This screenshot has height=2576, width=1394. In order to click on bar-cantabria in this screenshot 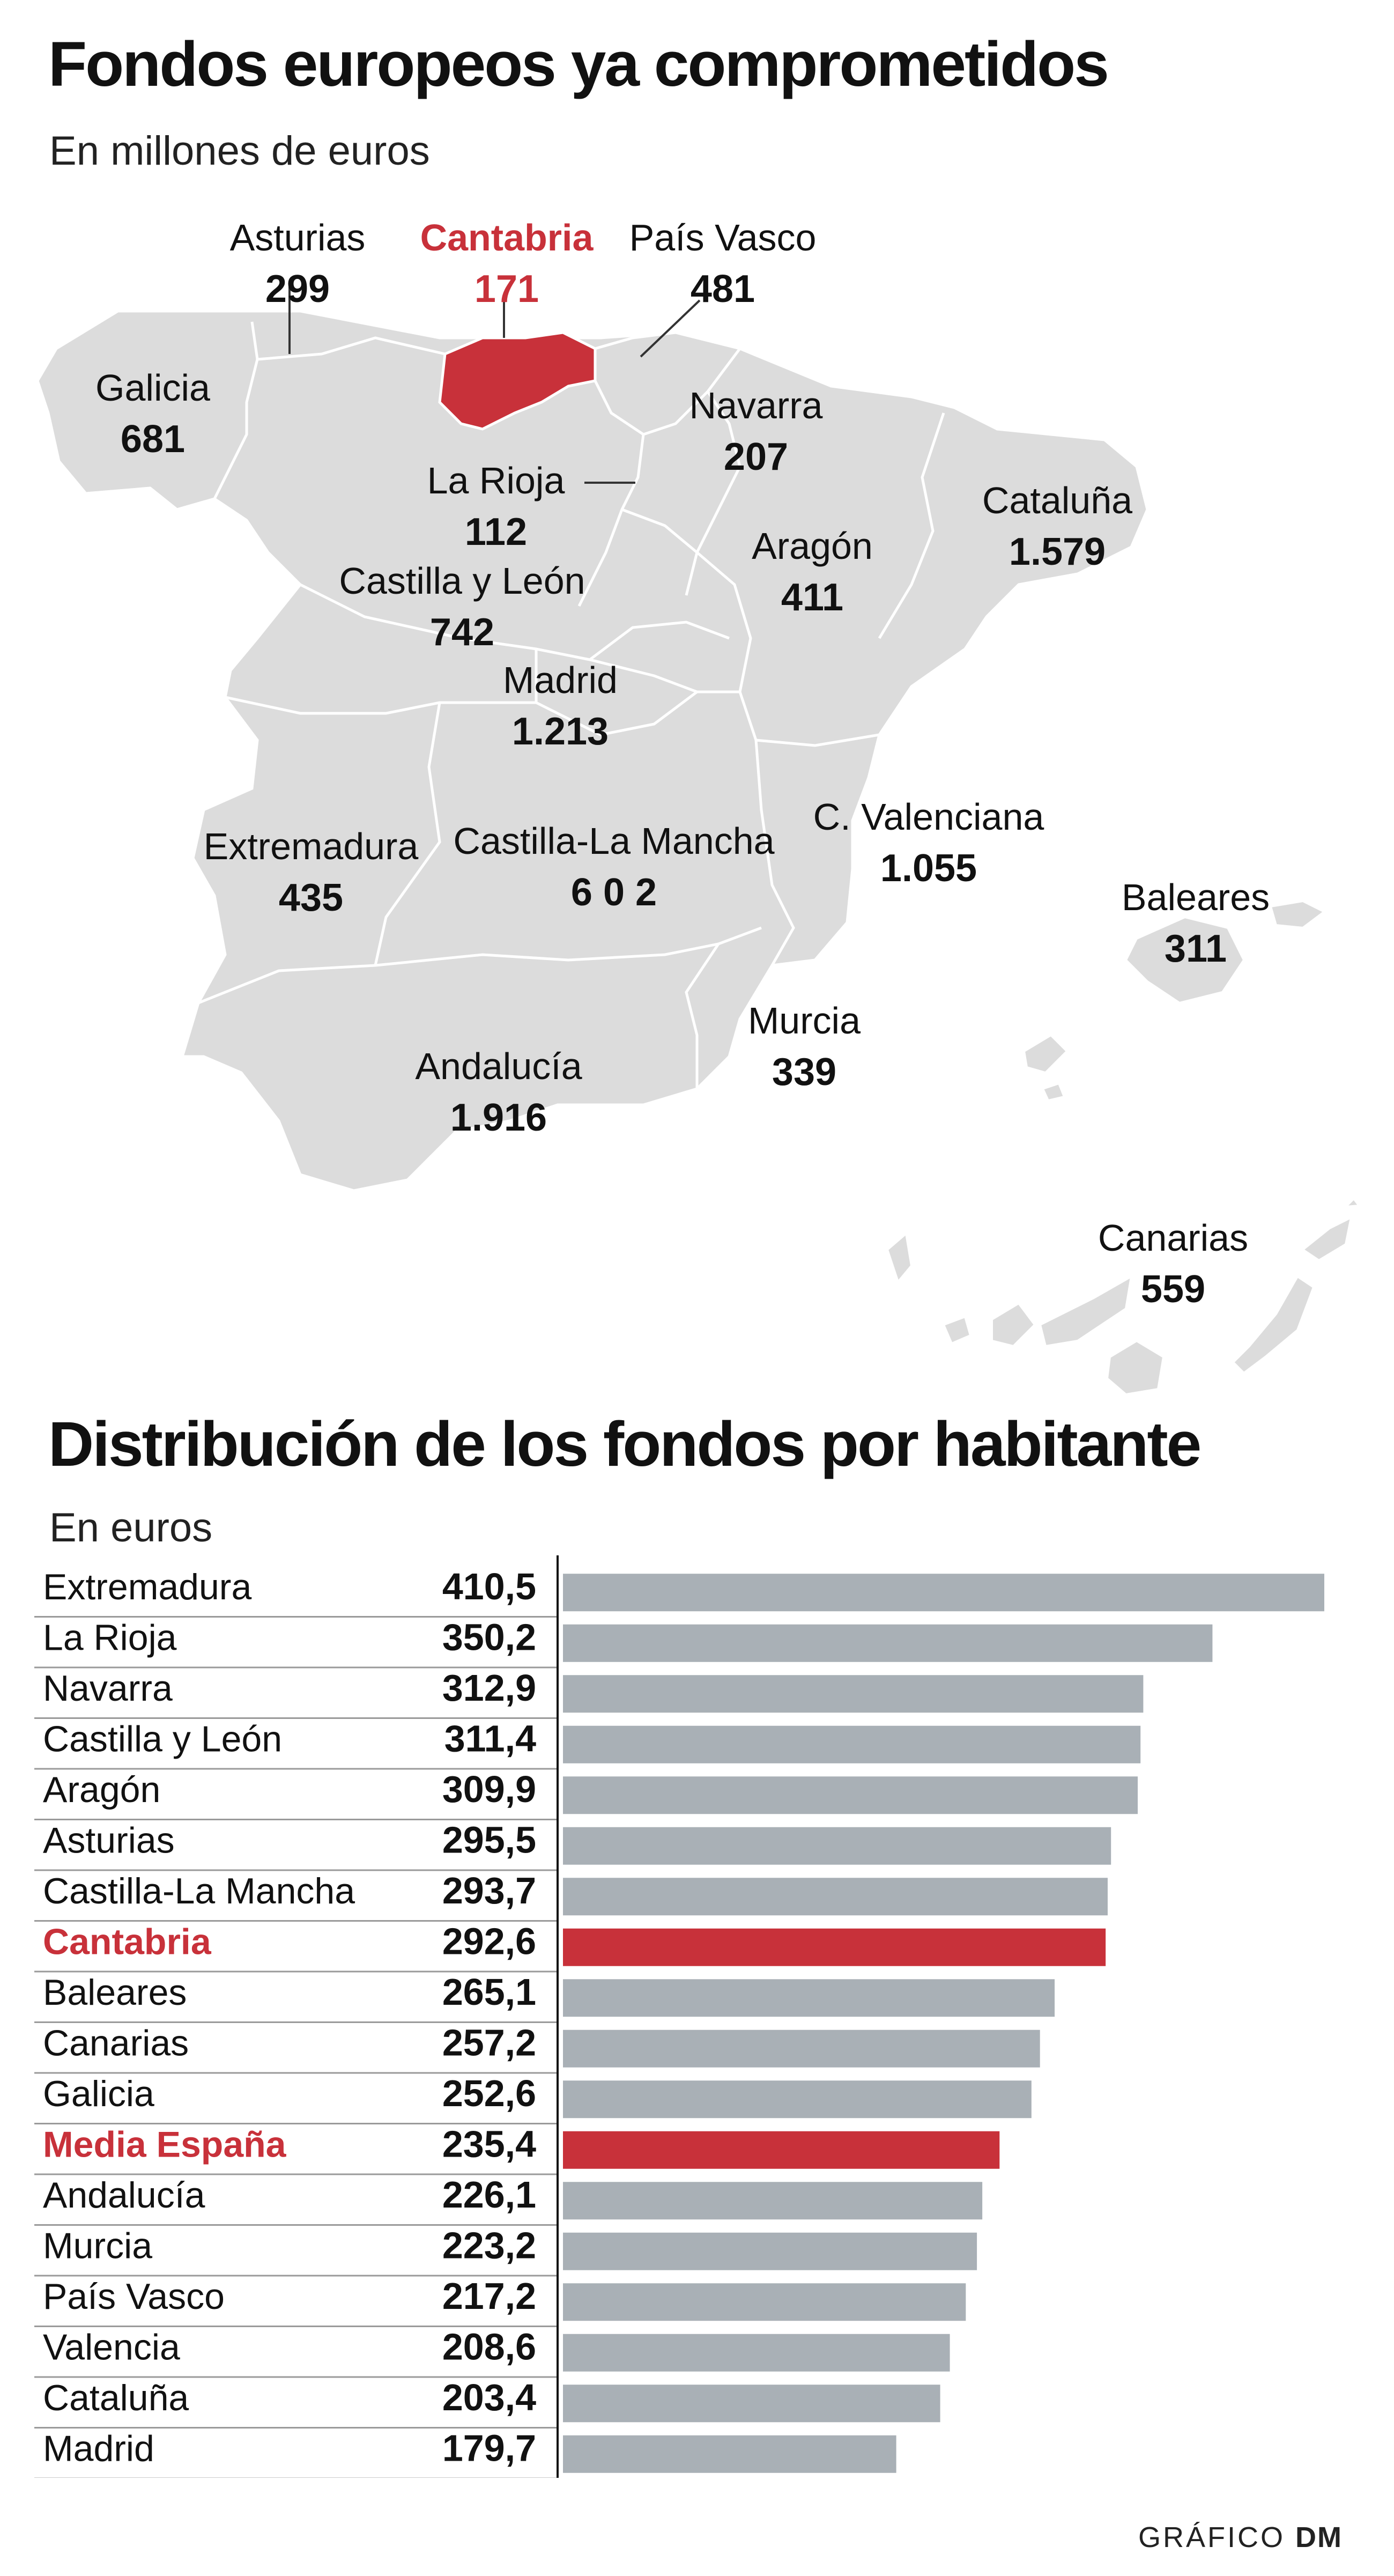, I will do `click(835, 1947)`.